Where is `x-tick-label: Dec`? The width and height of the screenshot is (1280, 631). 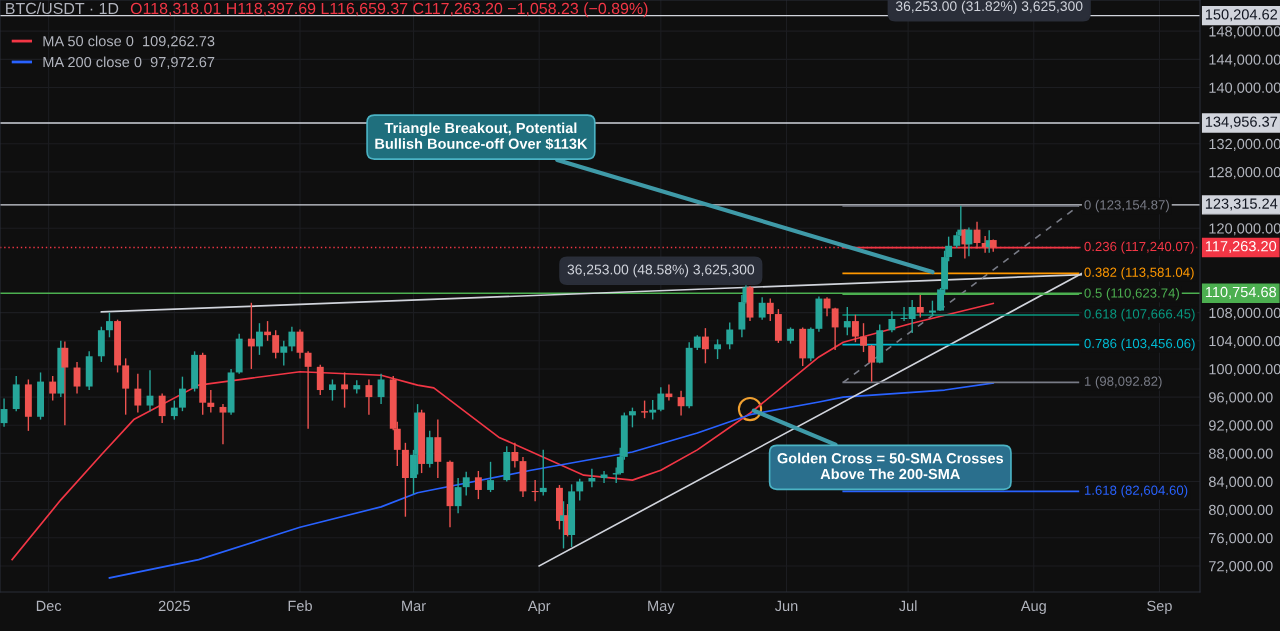 x-tick-label: Dec is located at coordinates (49, 606).